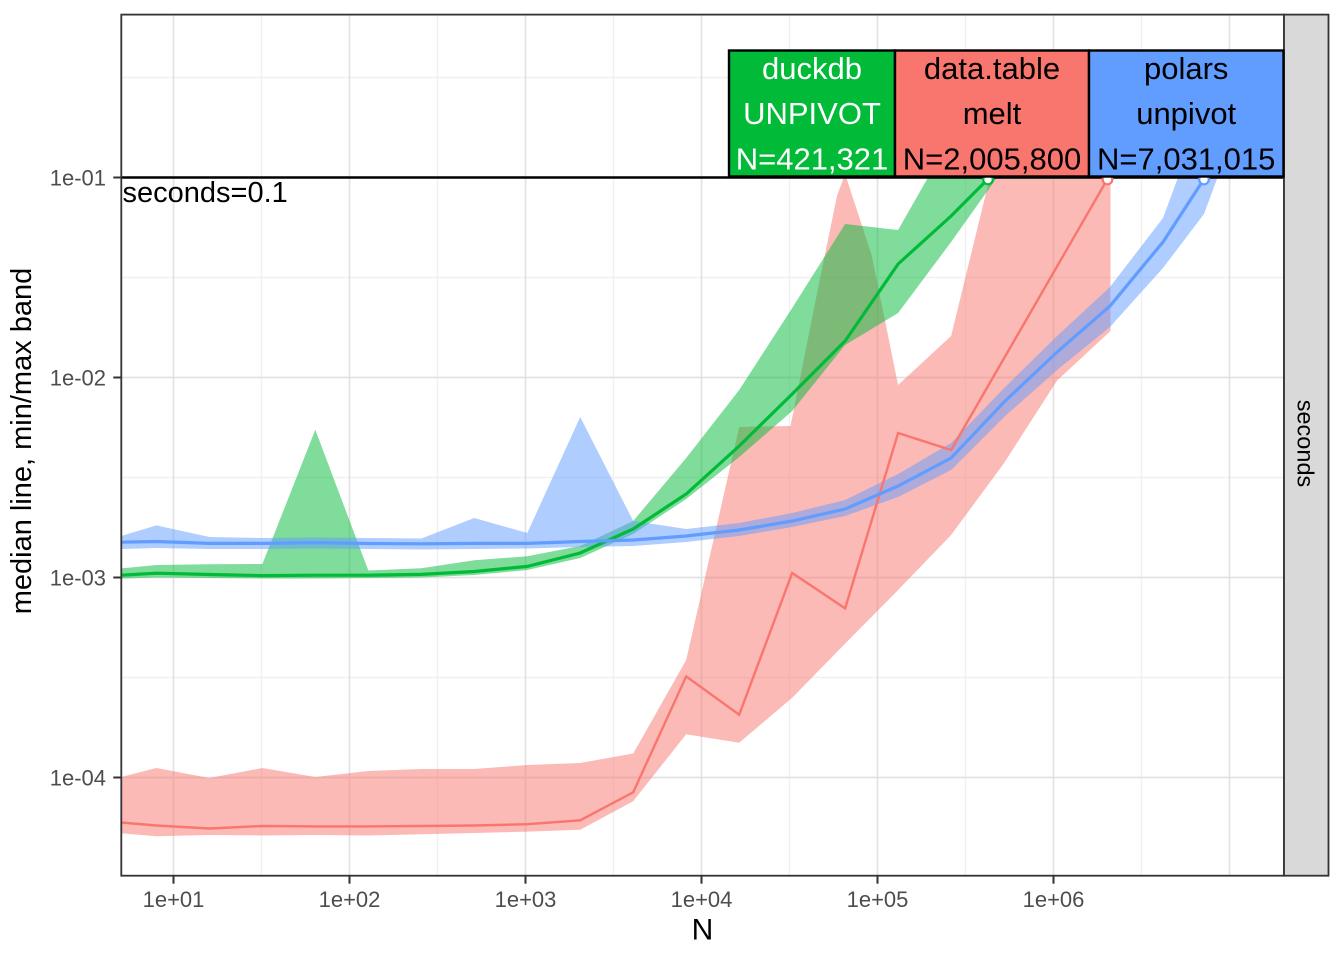 The height and width of the screenshot is (960, 1344). Describe the element at coordinates (205, 193) in the screenshot. I see `svg-text: seconds=0.1` at that location.